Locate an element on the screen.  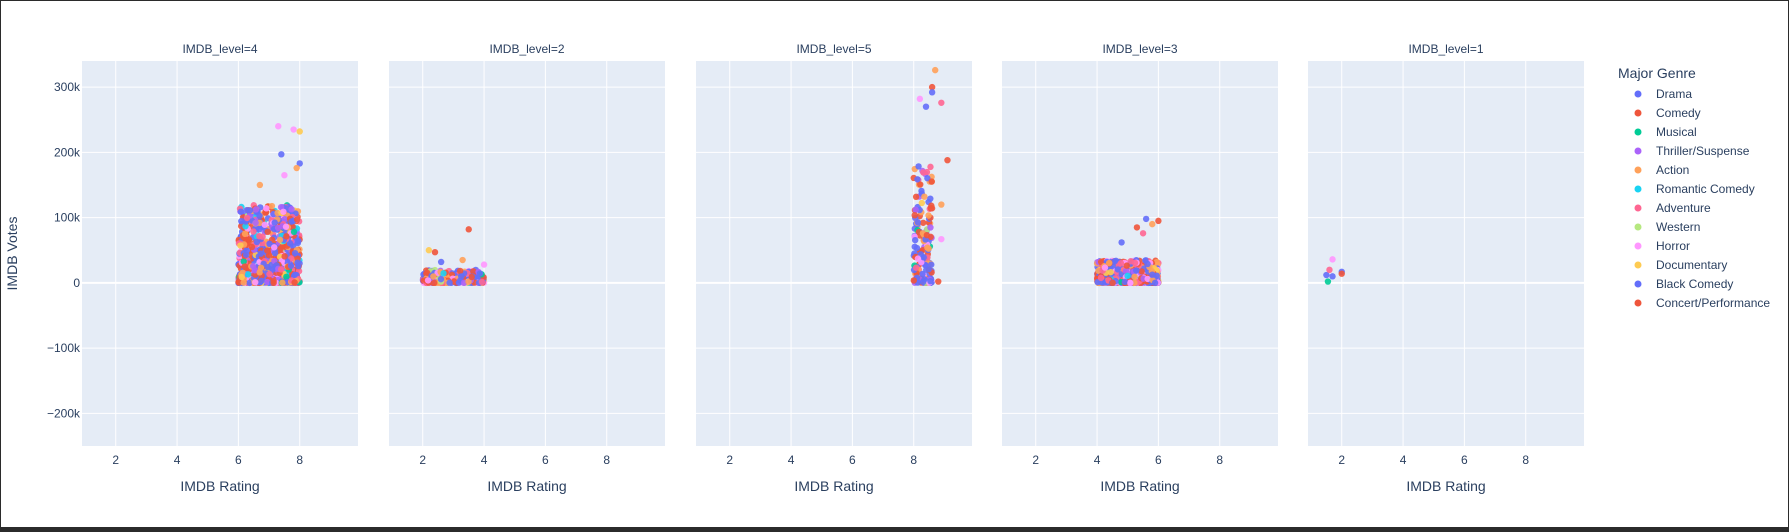
plot-background is located at coordinates (1140, 253).